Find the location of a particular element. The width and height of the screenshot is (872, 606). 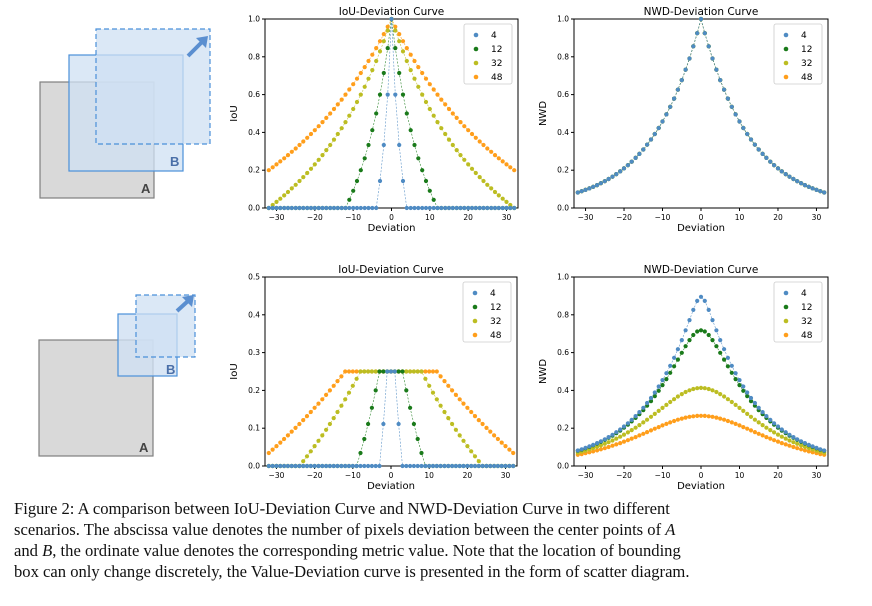

legend: 4 12 32 48 is located at coordinates (488, 54).